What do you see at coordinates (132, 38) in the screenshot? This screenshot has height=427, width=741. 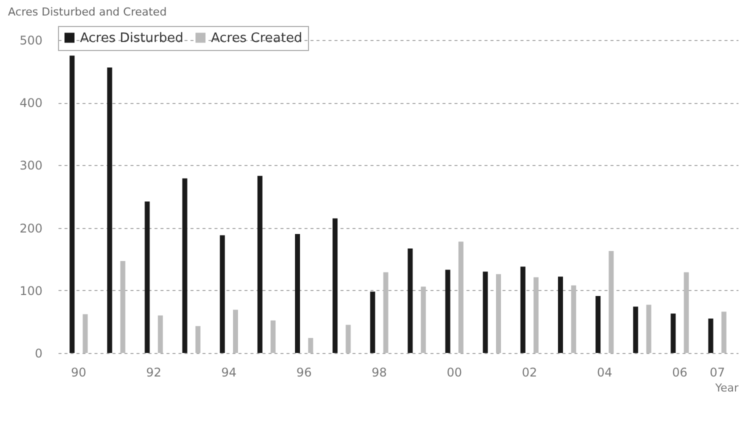 I see `legend-label: Acres Disturbed` at bounding box center [132, 38].